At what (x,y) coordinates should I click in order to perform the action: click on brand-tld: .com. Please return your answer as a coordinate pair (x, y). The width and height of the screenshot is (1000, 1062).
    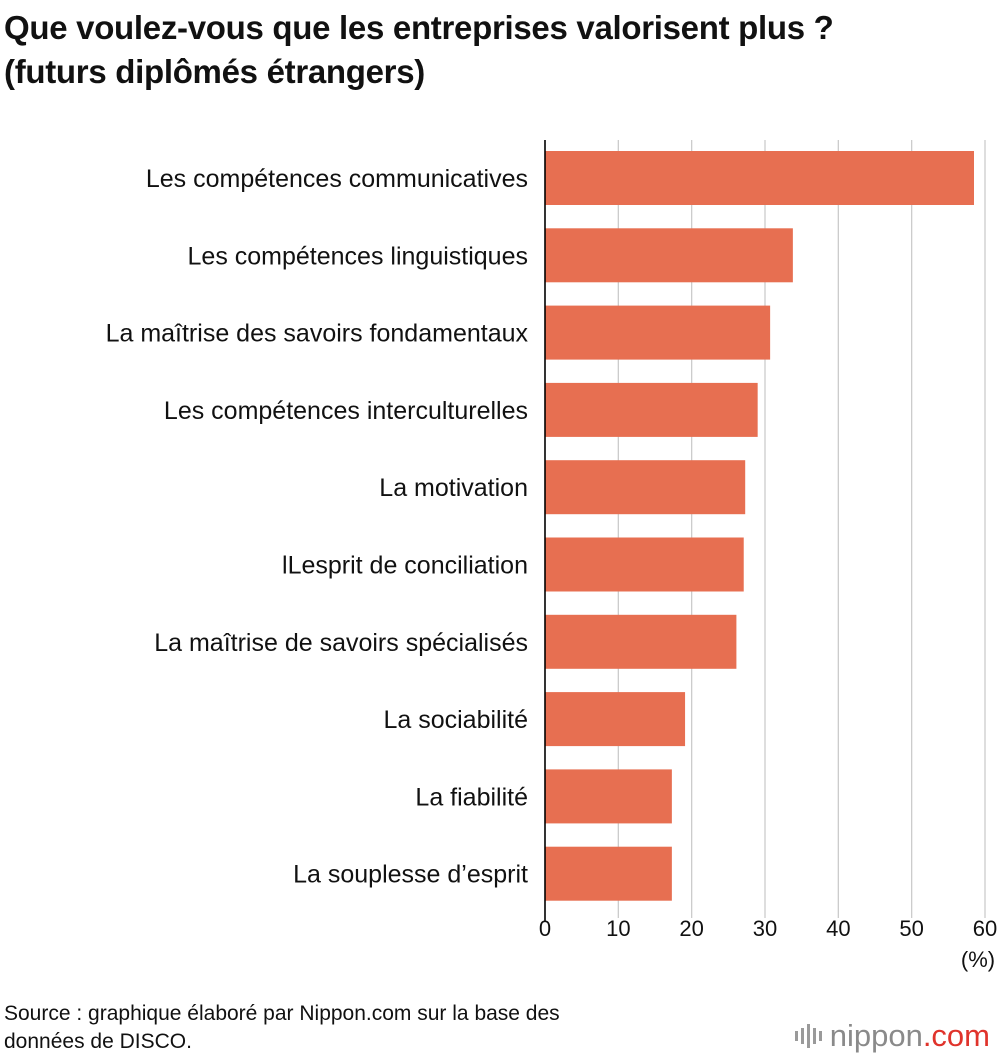
    Looking at the image, I should click on (956, 1035).